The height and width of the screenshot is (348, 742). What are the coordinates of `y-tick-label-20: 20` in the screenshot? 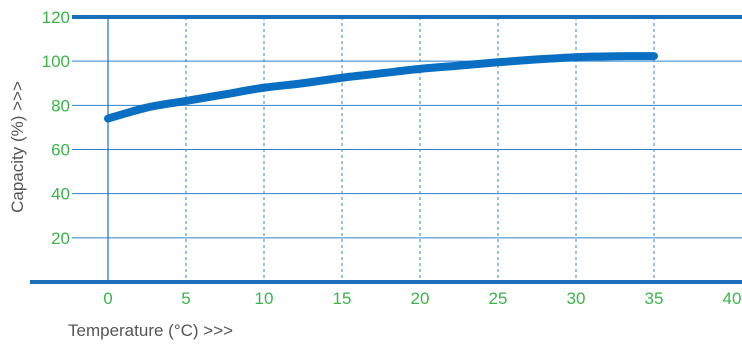 It's located at (60, 238).